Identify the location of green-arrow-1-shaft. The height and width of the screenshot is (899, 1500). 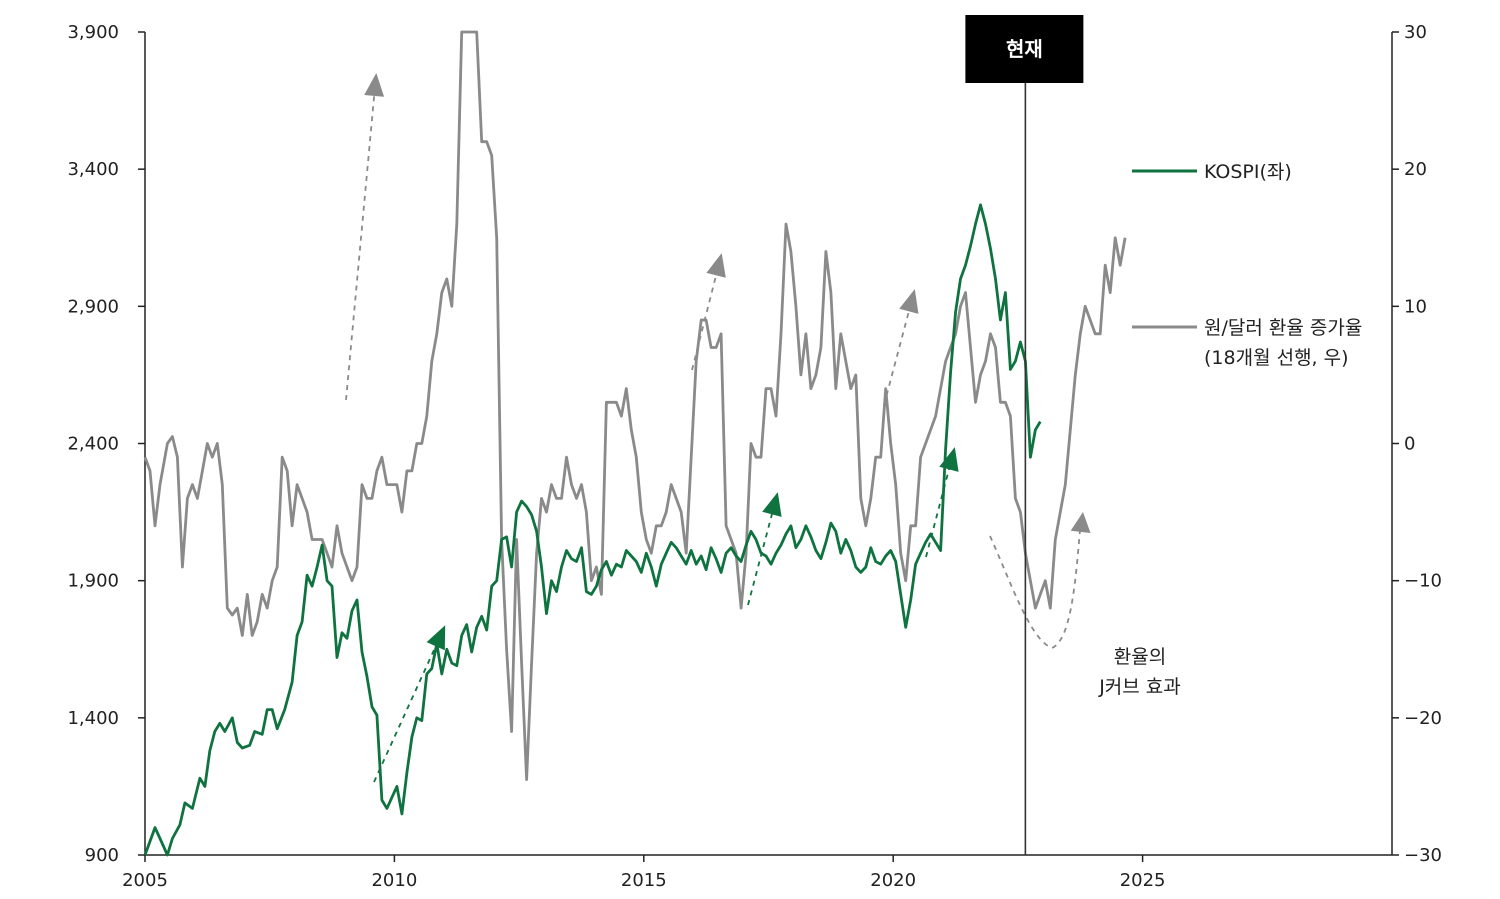
(409, 705).